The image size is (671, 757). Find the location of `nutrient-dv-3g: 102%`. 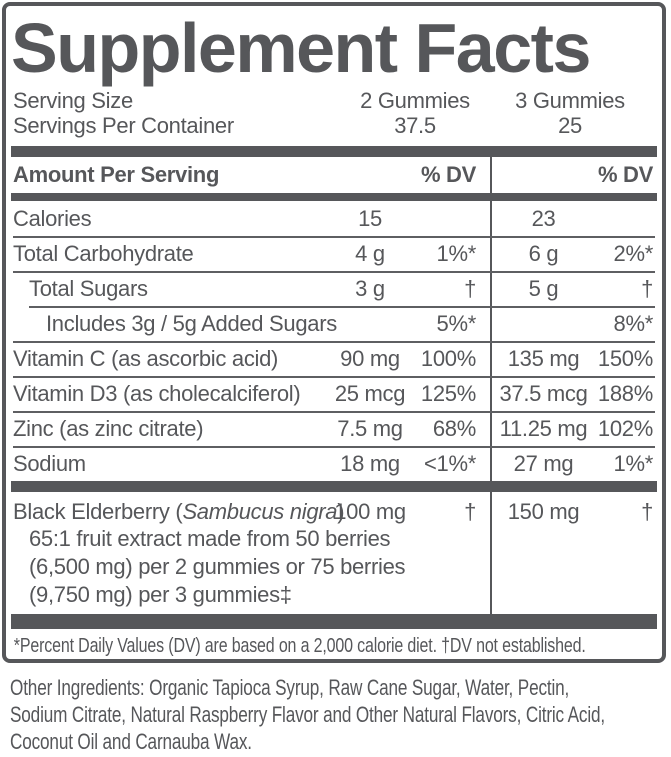

nutrient-dv-3g: 102% is located at coordinates (625, 428).